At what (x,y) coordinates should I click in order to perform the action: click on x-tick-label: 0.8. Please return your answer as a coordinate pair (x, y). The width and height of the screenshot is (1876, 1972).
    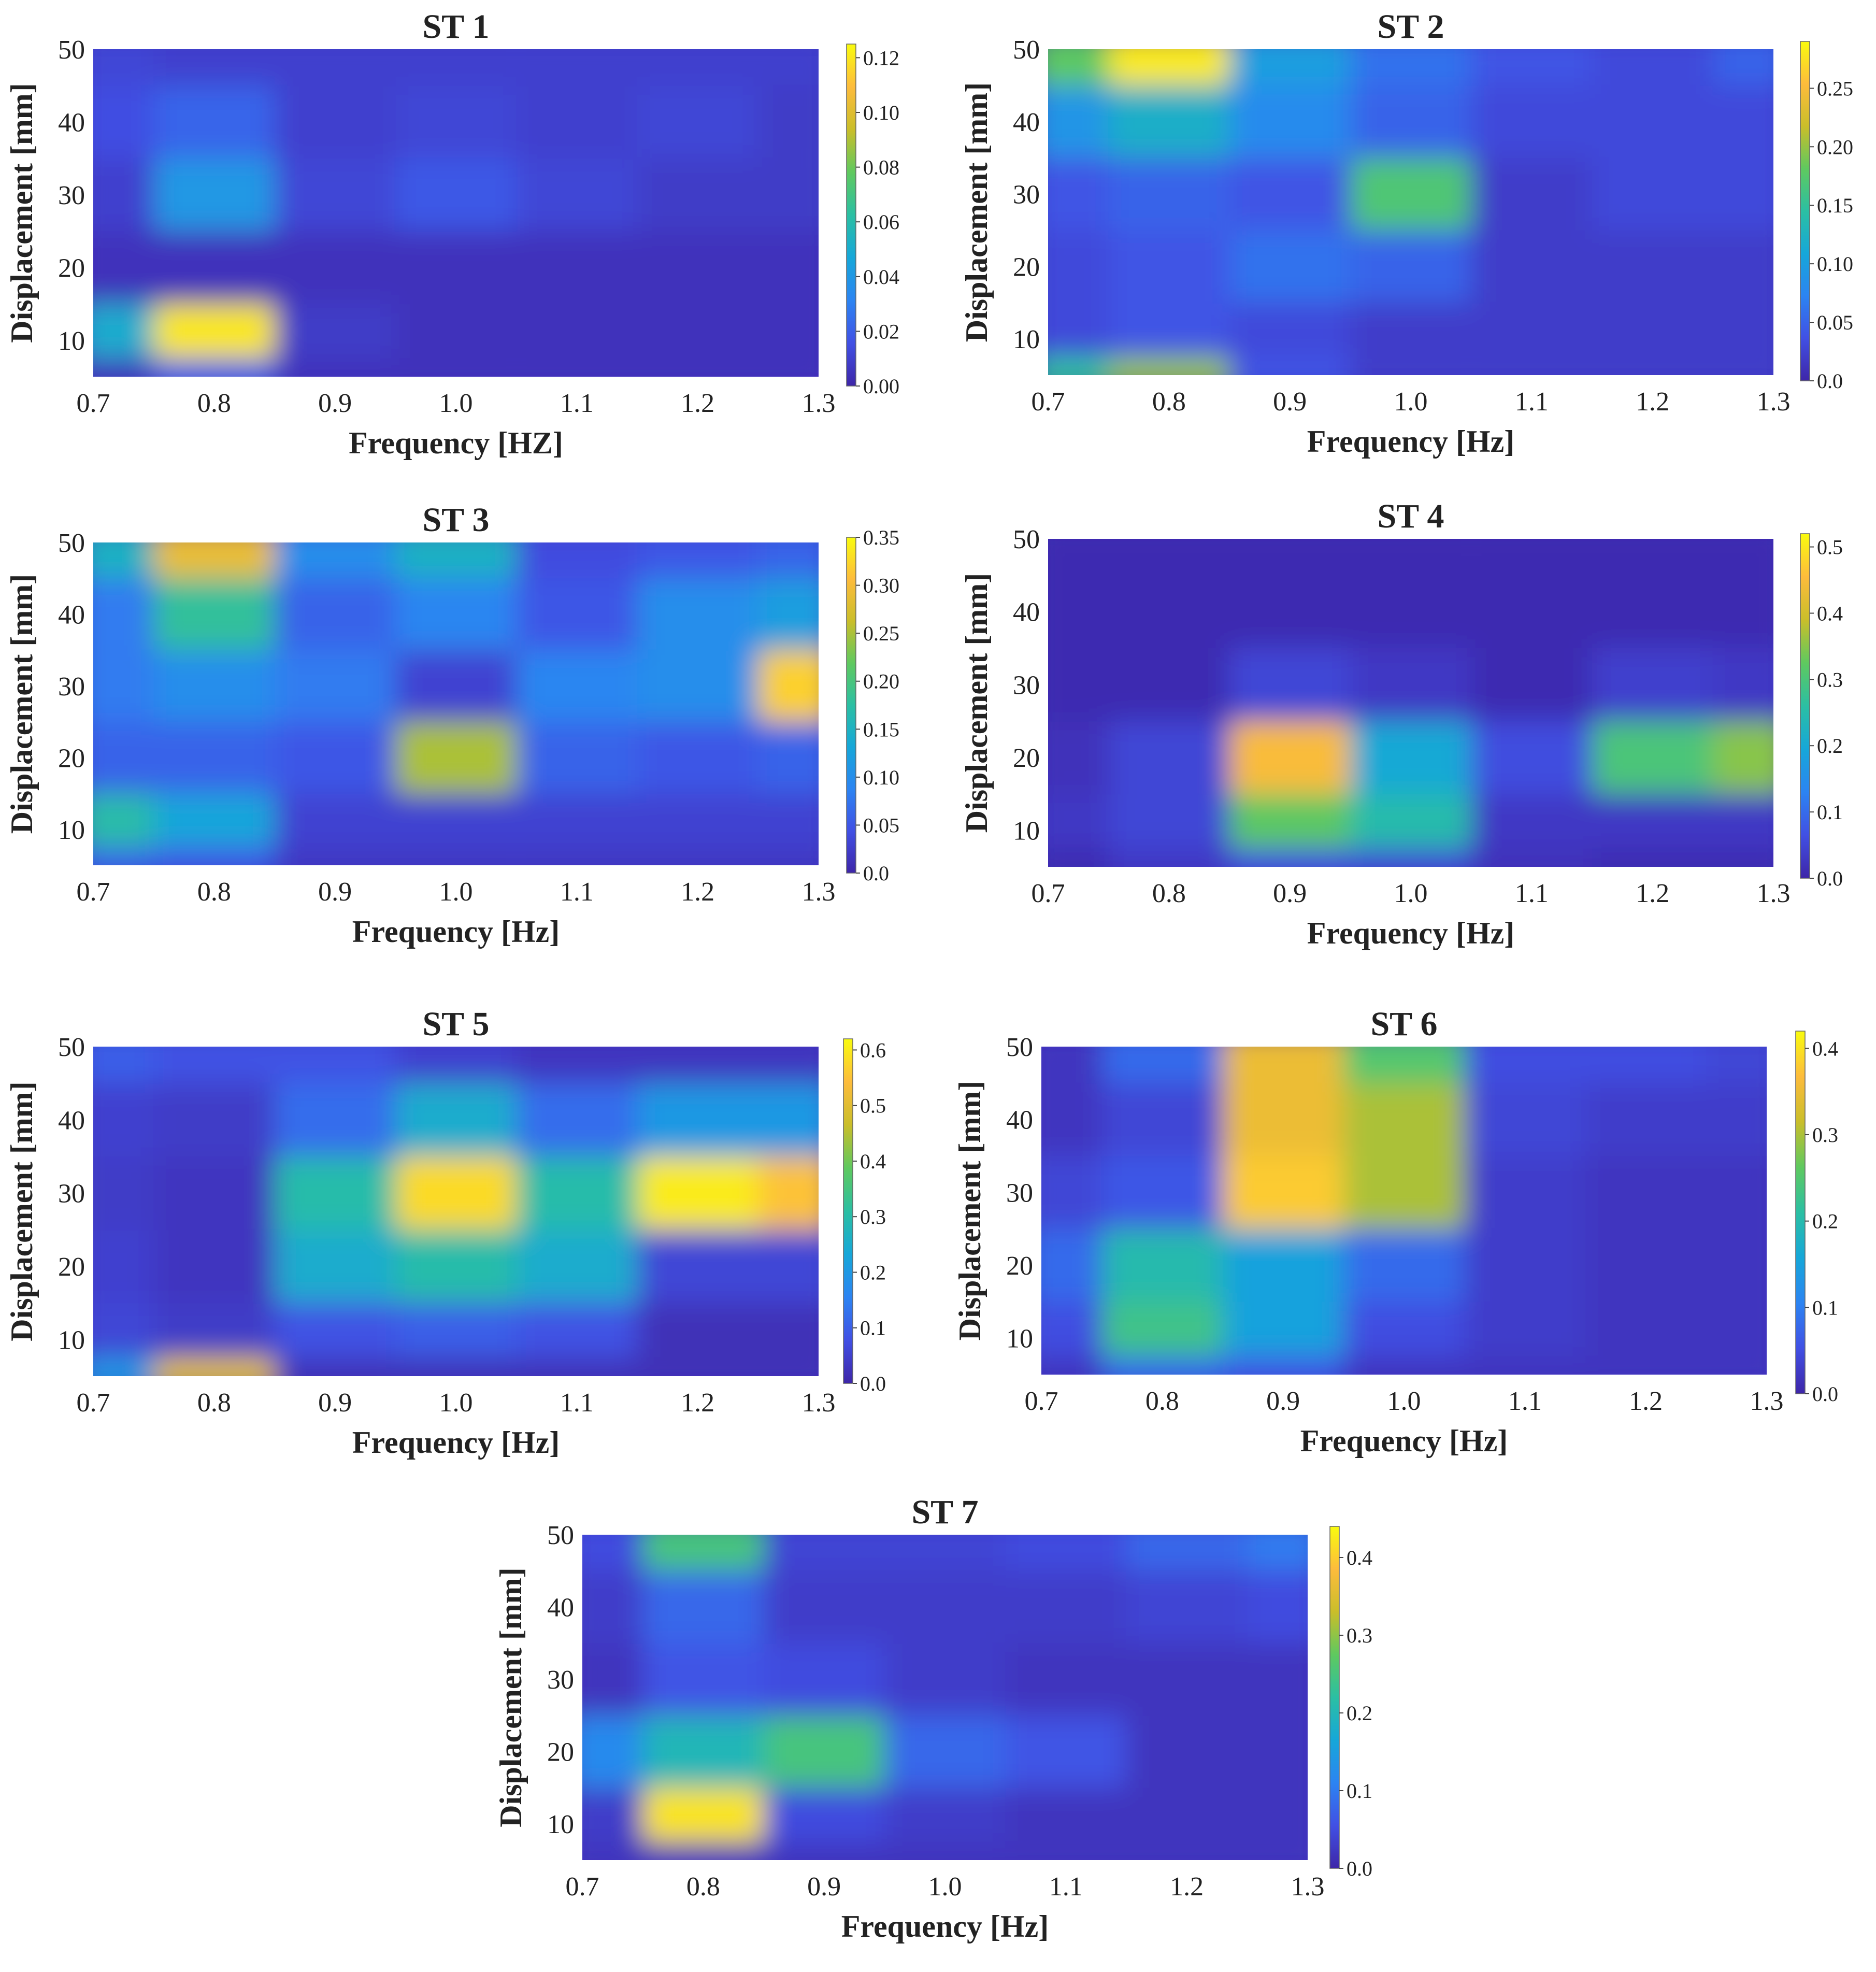
    Looking at the image, I should click on (703, 1887).